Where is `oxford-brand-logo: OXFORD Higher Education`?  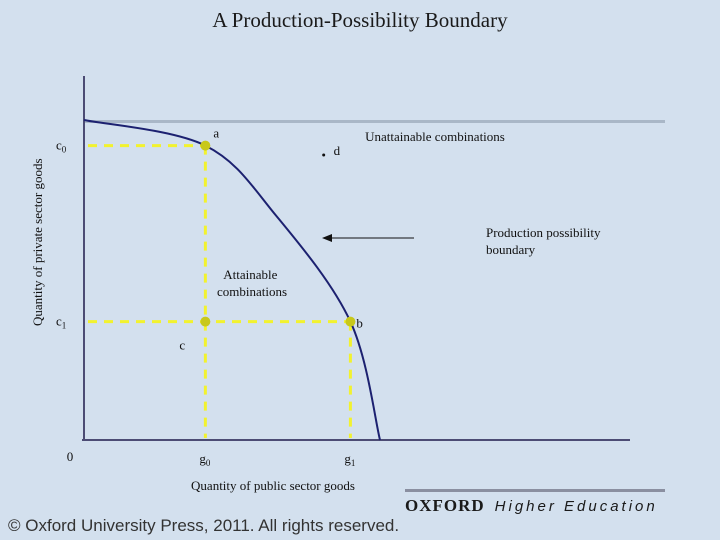 oxford-brand-logo: OXFORD Higher Education is located at coordinates (531, 506).